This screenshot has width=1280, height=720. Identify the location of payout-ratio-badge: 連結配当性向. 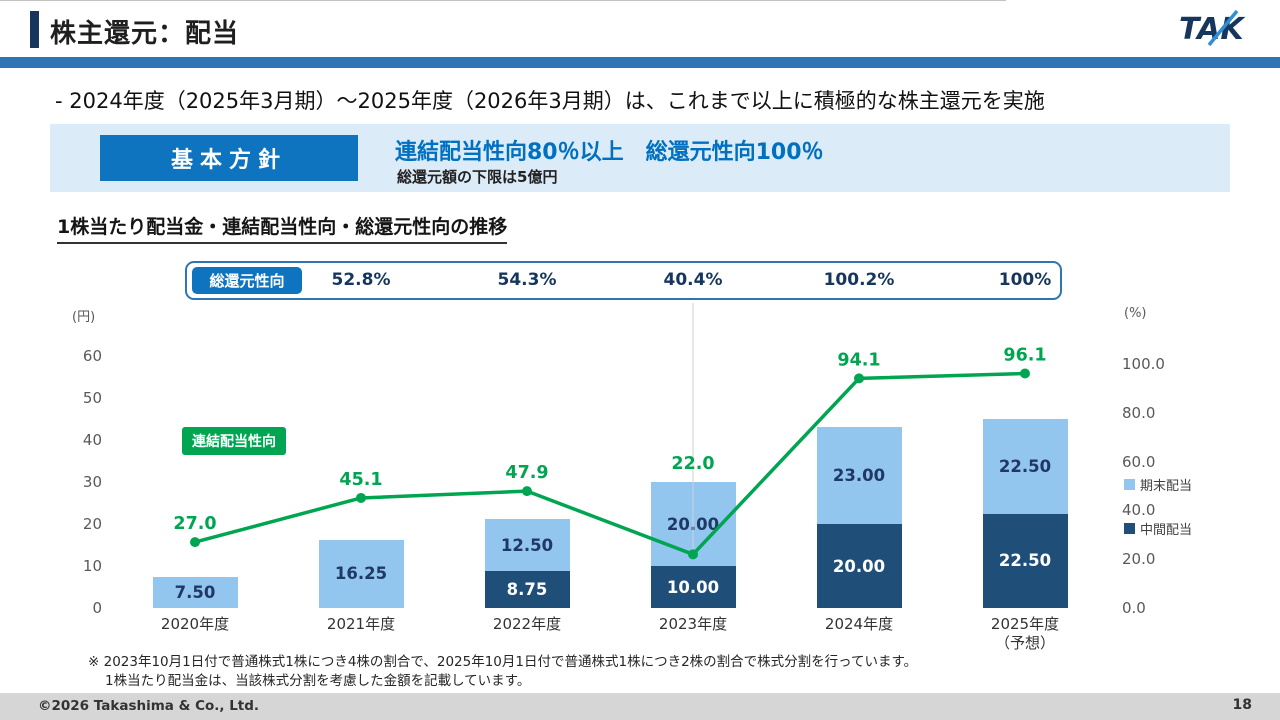
(234, 441).